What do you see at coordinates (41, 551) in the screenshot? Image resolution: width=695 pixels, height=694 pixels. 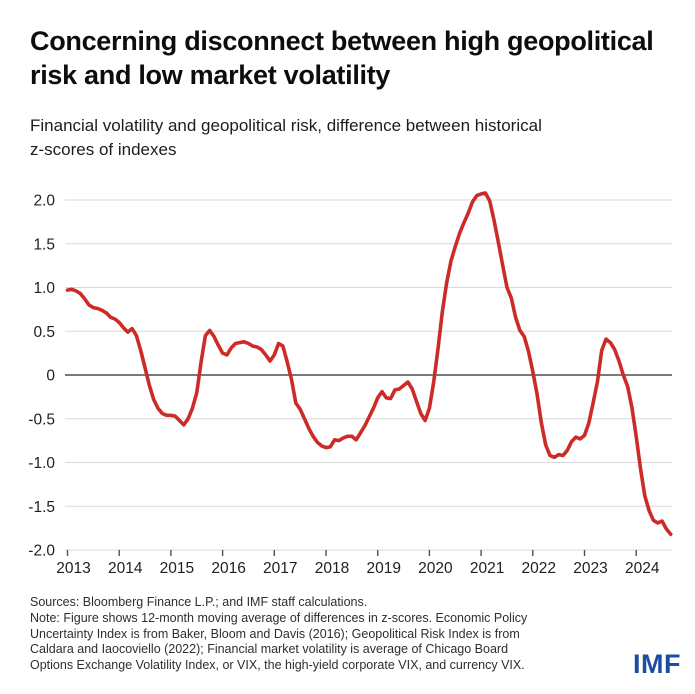 I see `y-axis-tick-label: -2.0` at bounding box center [41, 551].